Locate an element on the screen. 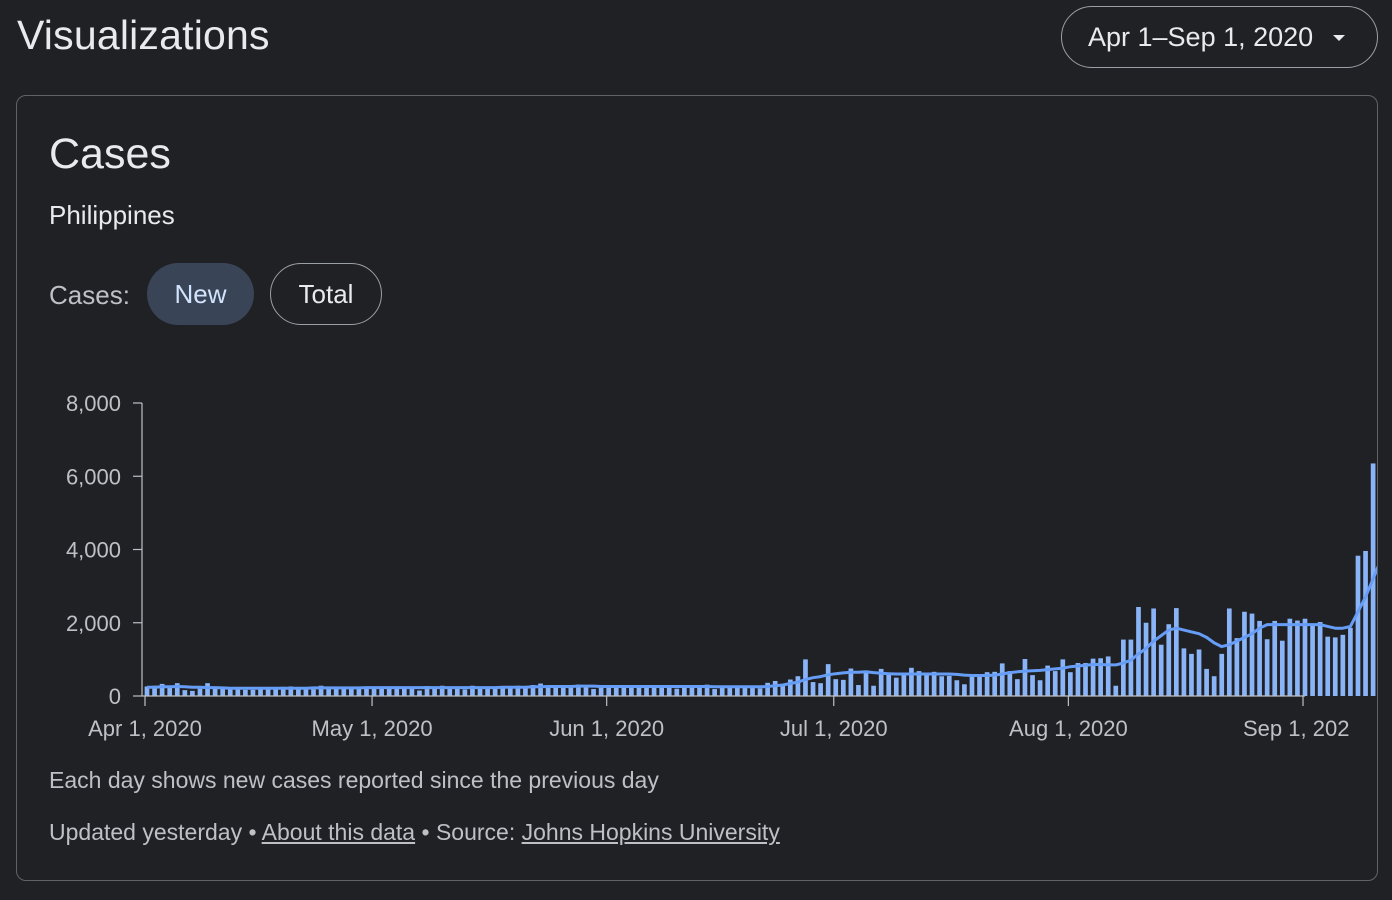  x-tick-label: May 1, 2020 is located at coordinates (372, 728).